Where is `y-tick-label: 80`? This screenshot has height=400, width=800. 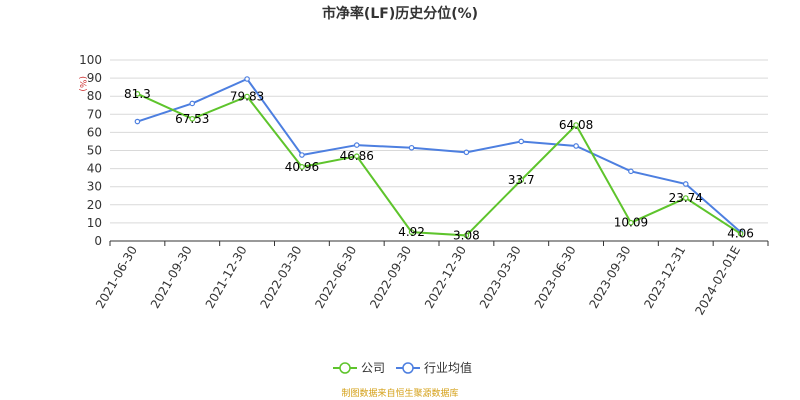
y-tick-label: 80 is located at coordinates (94, 96).